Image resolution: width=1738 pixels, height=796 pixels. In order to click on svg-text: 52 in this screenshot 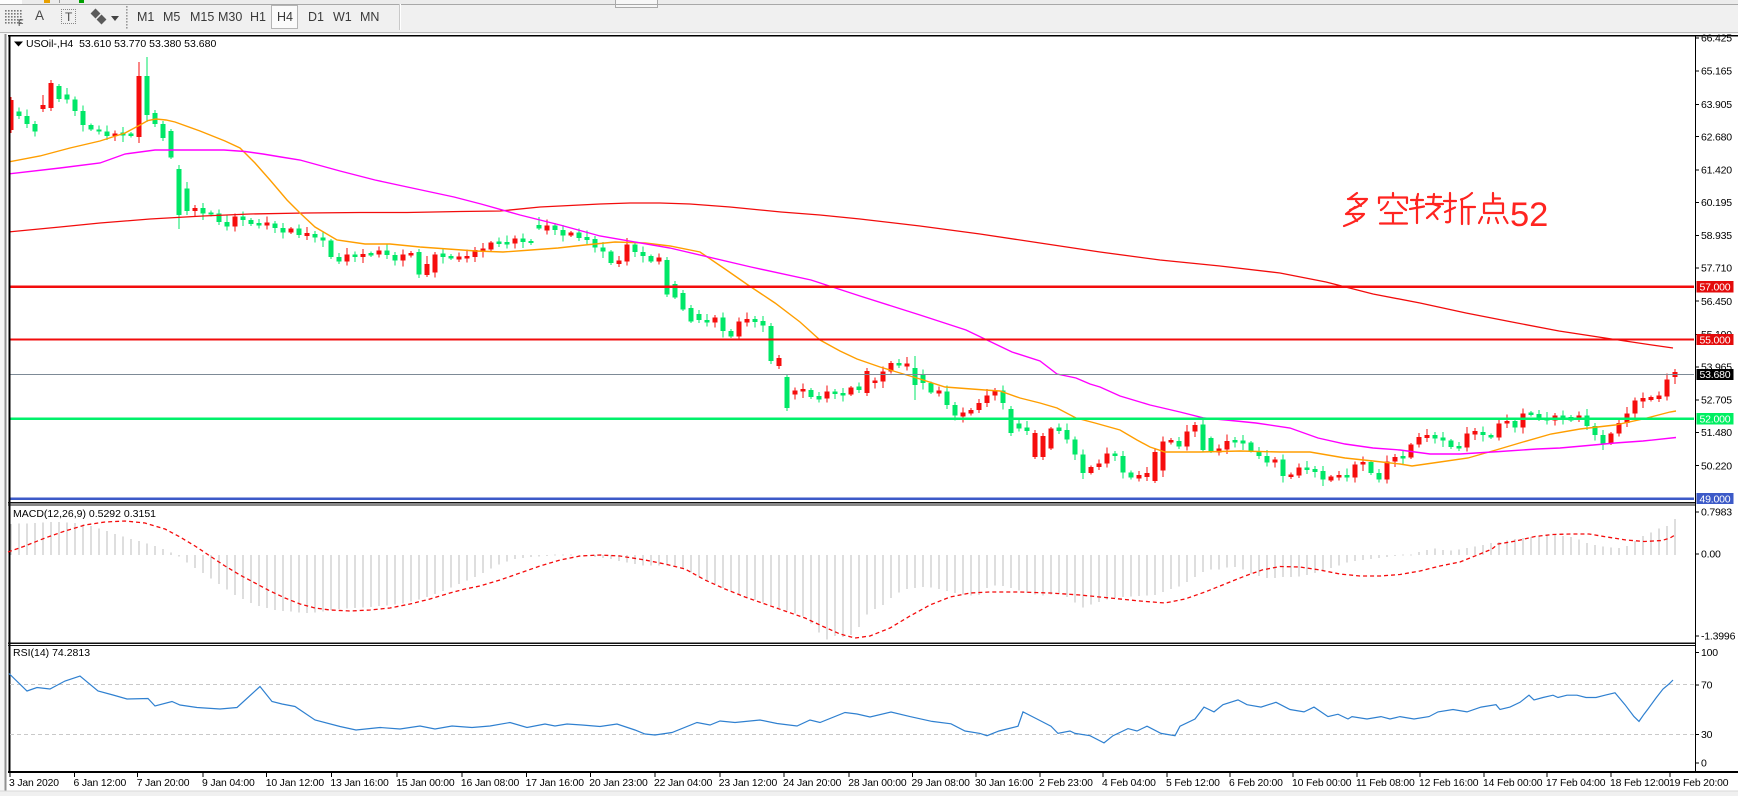, I will do `click(1529, 215)`.